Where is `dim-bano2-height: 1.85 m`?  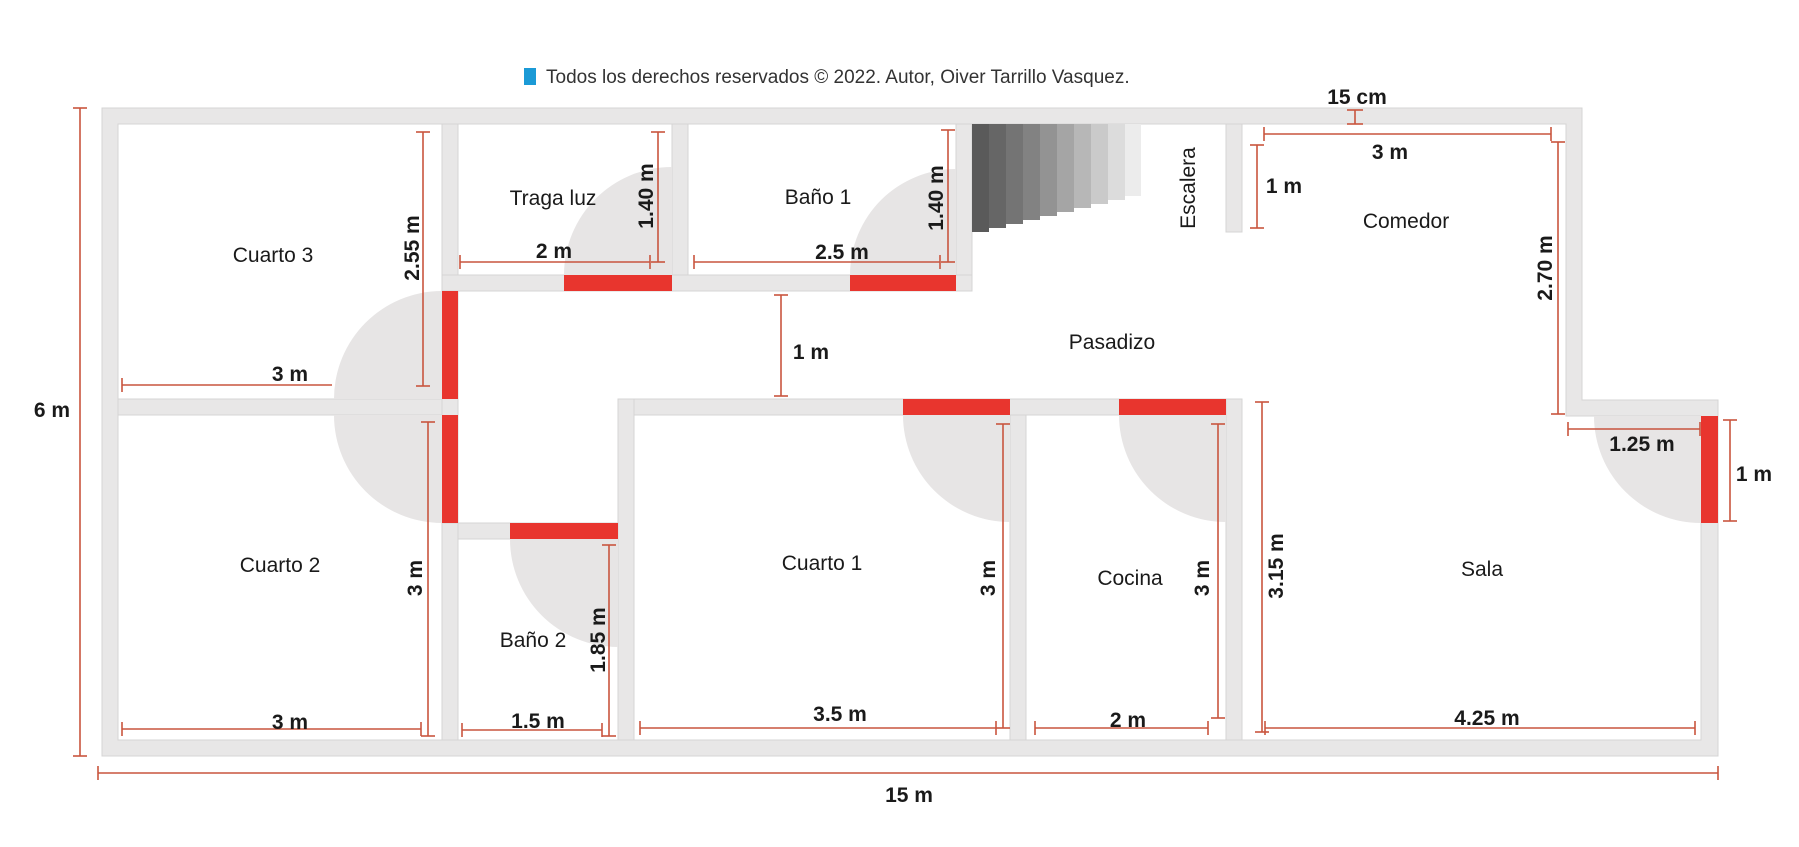
dim-bano2-height: 1.85 m is located at coordinates (598, 639).